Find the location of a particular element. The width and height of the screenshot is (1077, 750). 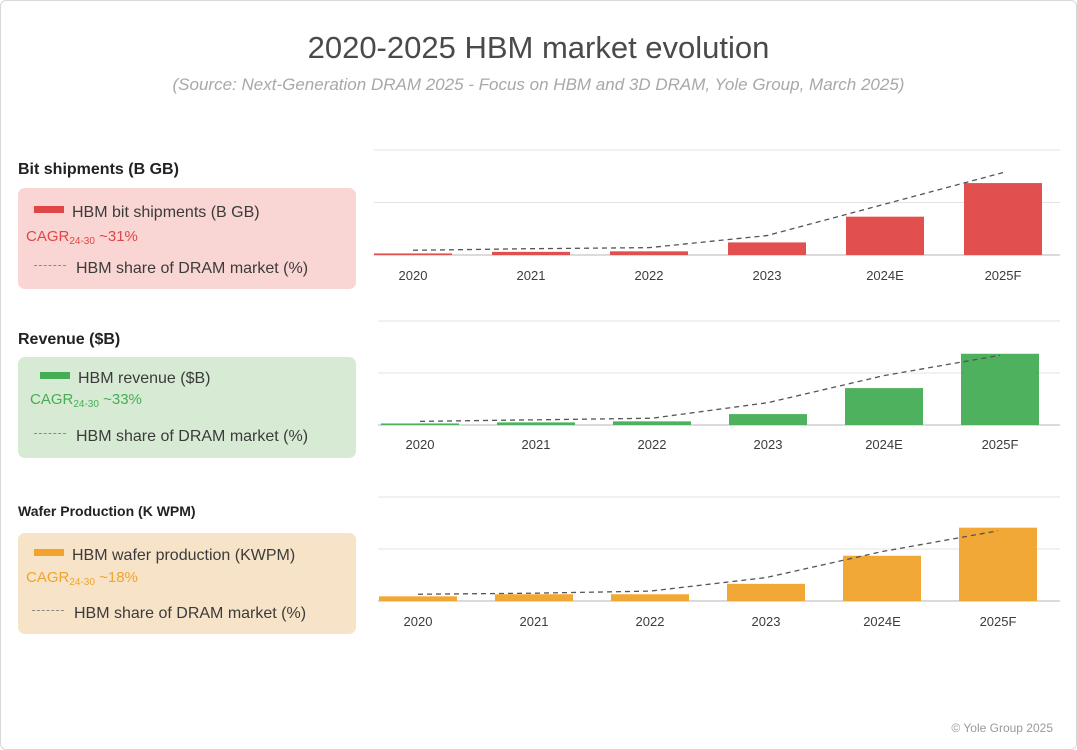

page-title: 2020-2025 HBM market evolution is located at coordinates (538, 47).